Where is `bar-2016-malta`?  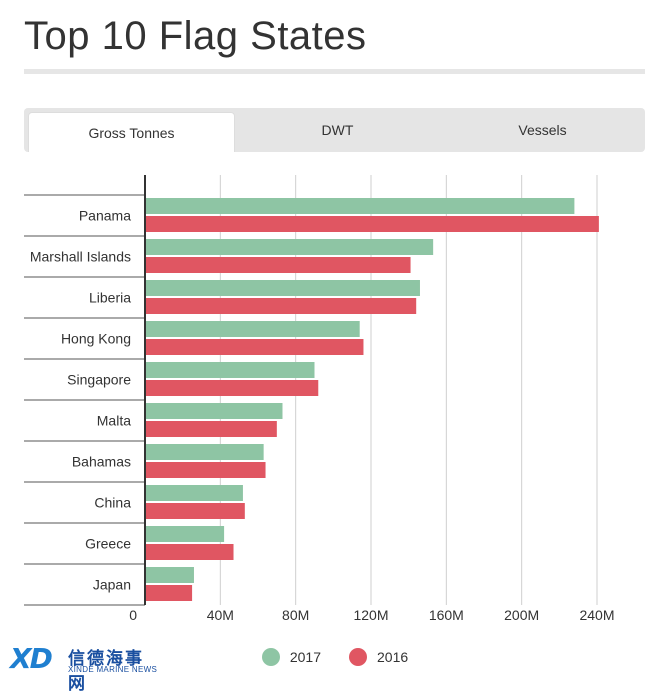
bar-2016-malta is located at coordinates (211, 429).